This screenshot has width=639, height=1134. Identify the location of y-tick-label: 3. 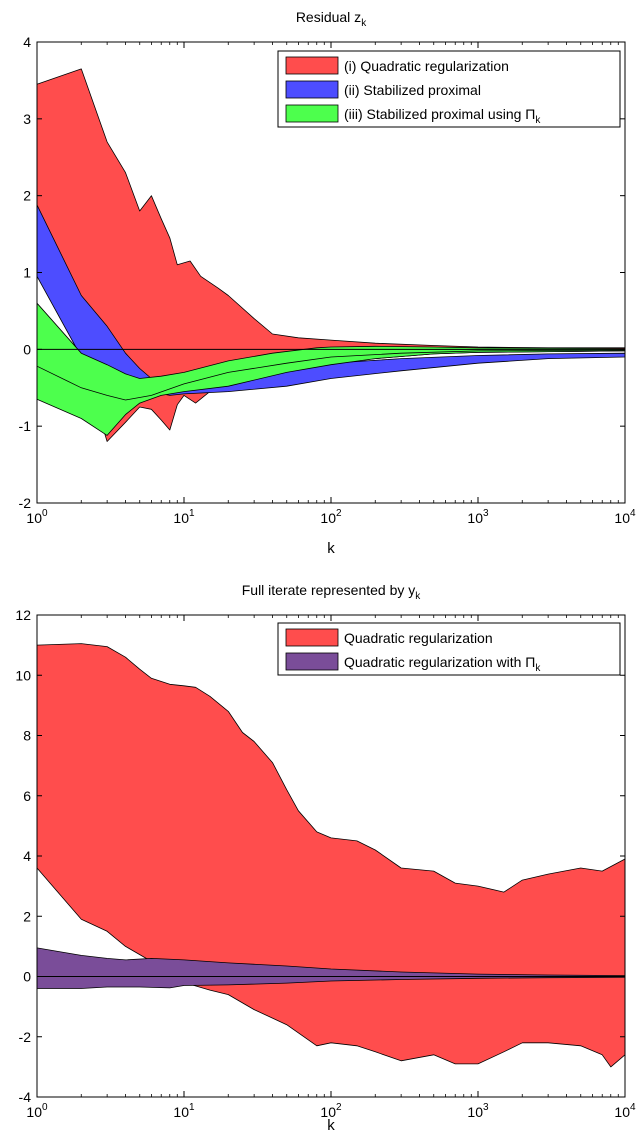
(27, 119).